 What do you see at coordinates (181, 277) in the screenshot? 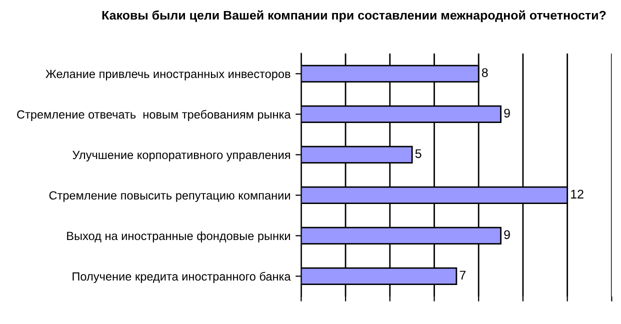
I see `y-tick-label: Получение кредита иностранного банка` at bounding box center [181, 277].